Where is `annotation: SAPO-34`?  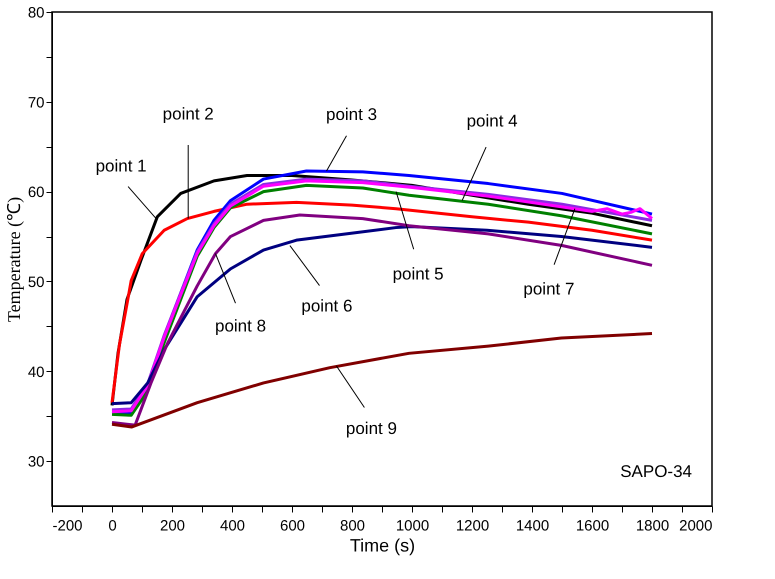 annotation: SAPO-34 is located at coordinates (656, 471).